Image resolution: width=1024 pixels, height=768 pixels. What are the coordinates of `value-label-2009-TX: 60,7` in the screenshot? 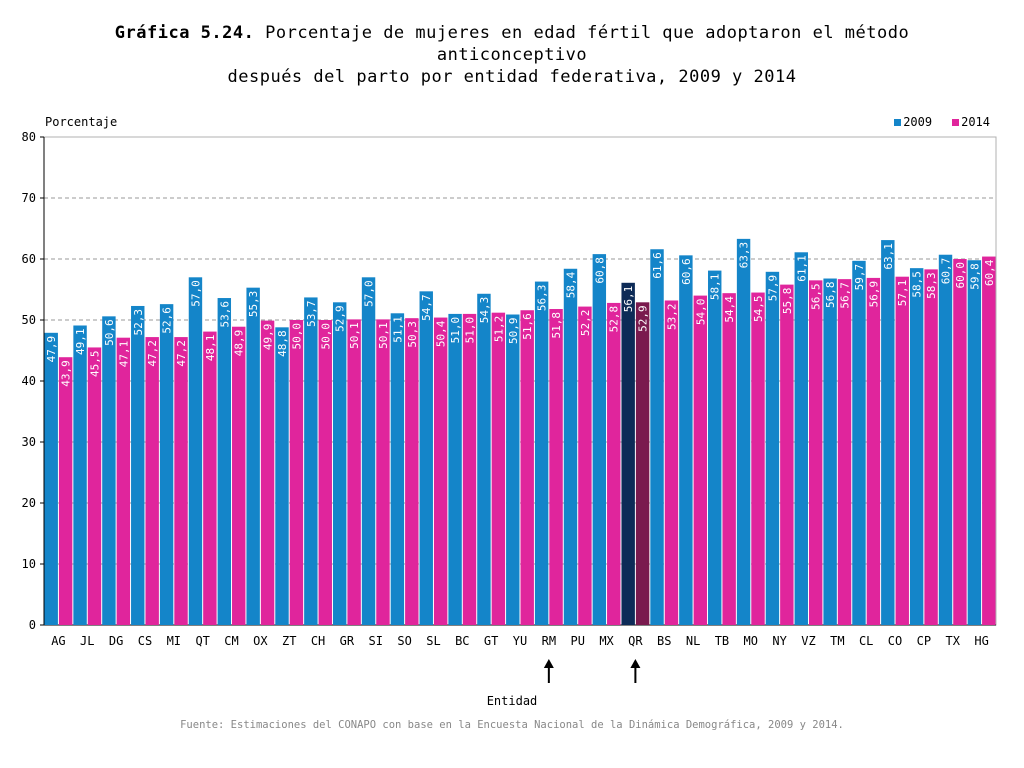 It's located at (946, 271).